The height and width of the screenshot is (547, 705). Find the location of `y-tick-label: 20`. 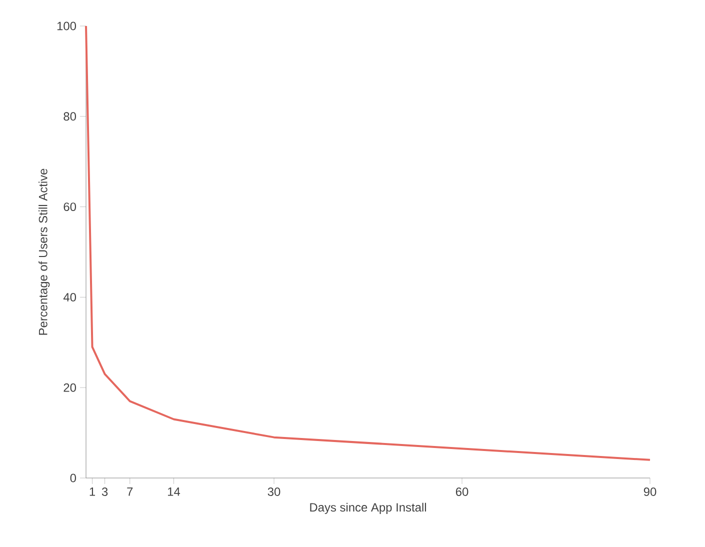

y-tick-label: 20 is located at coordinates (70, 387).